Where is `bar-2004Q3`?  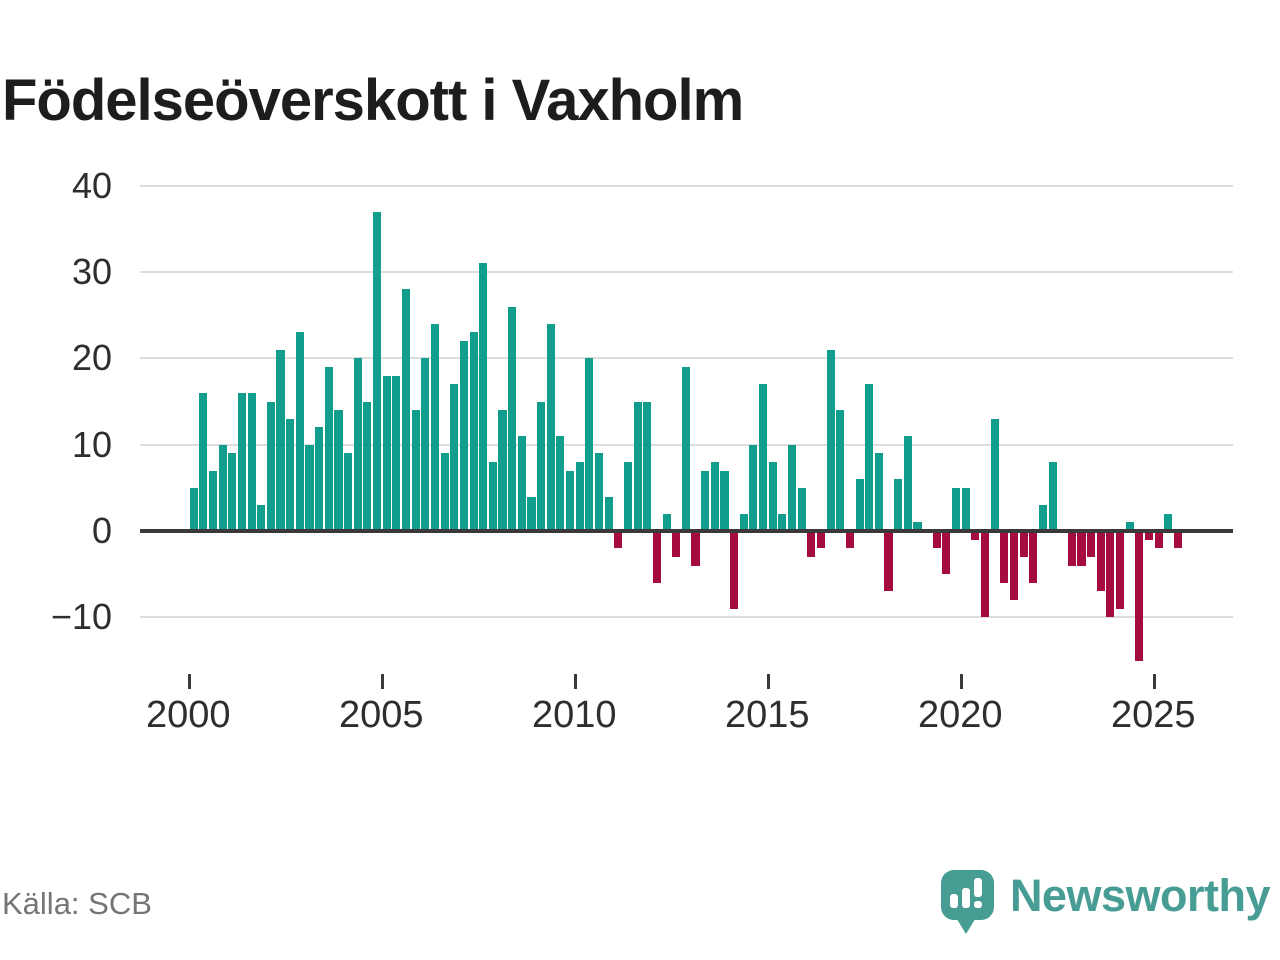 bar-2004Q3 is located at coordinates (367, 466).